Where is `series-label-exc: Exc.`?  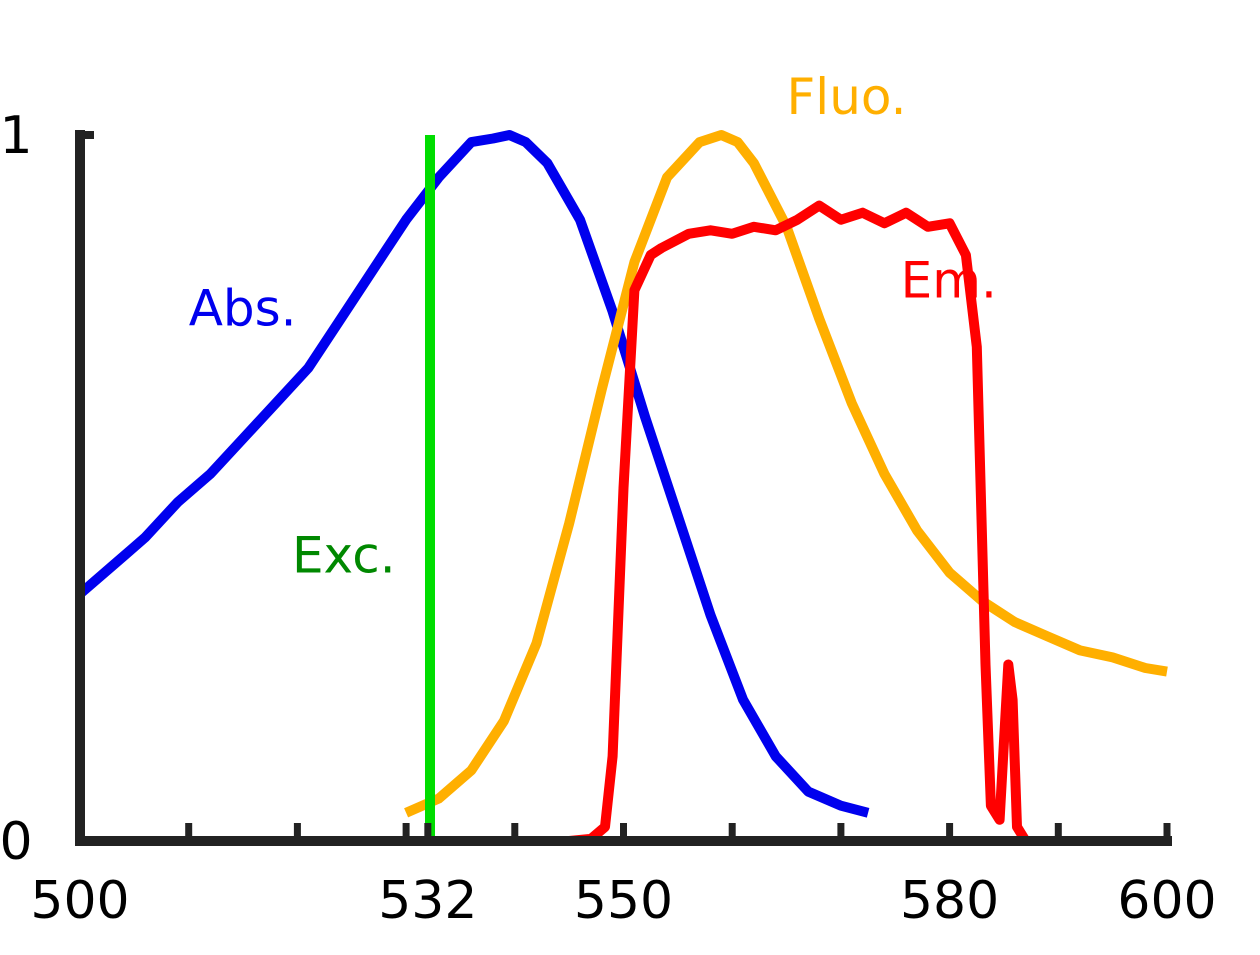 series-label-exc: Exc. is located at coordinates (344, 556).